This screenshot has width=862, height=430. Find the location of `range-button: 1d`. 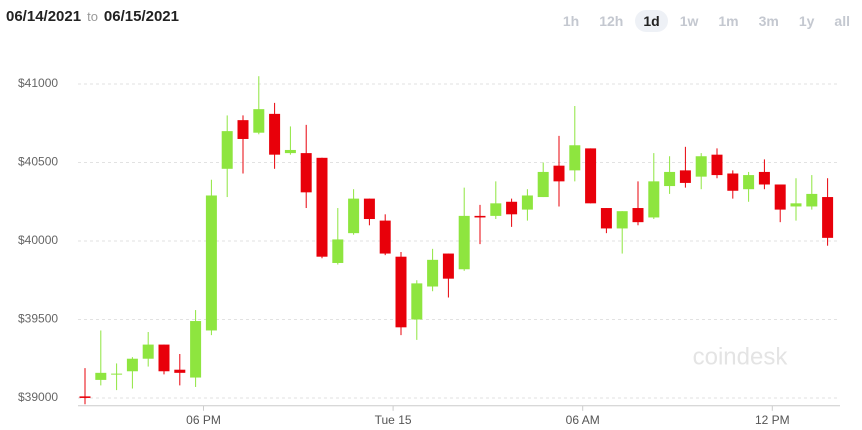

range-button: 1d is located at coordinates (651, 21).